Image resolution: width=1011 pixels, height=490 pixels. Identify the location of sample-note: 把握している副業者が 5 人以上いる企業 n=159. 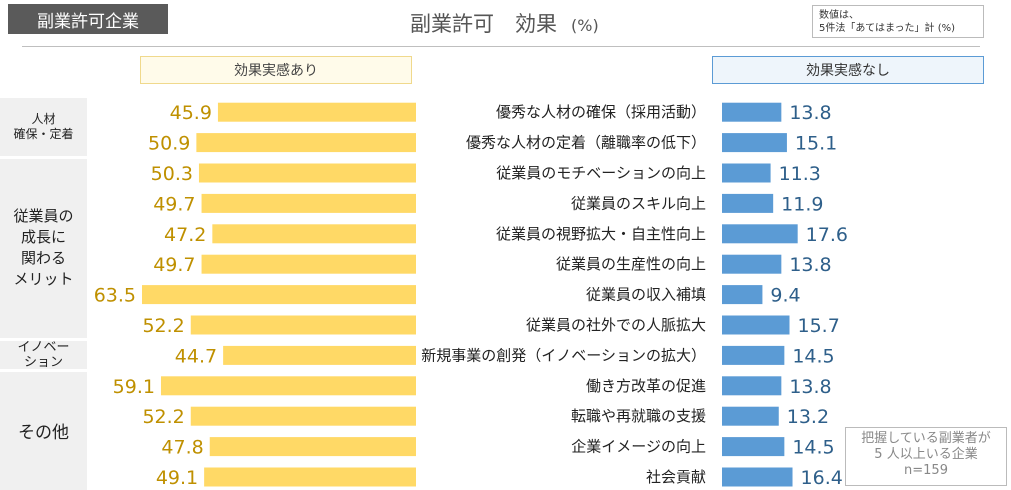
(926, 456).